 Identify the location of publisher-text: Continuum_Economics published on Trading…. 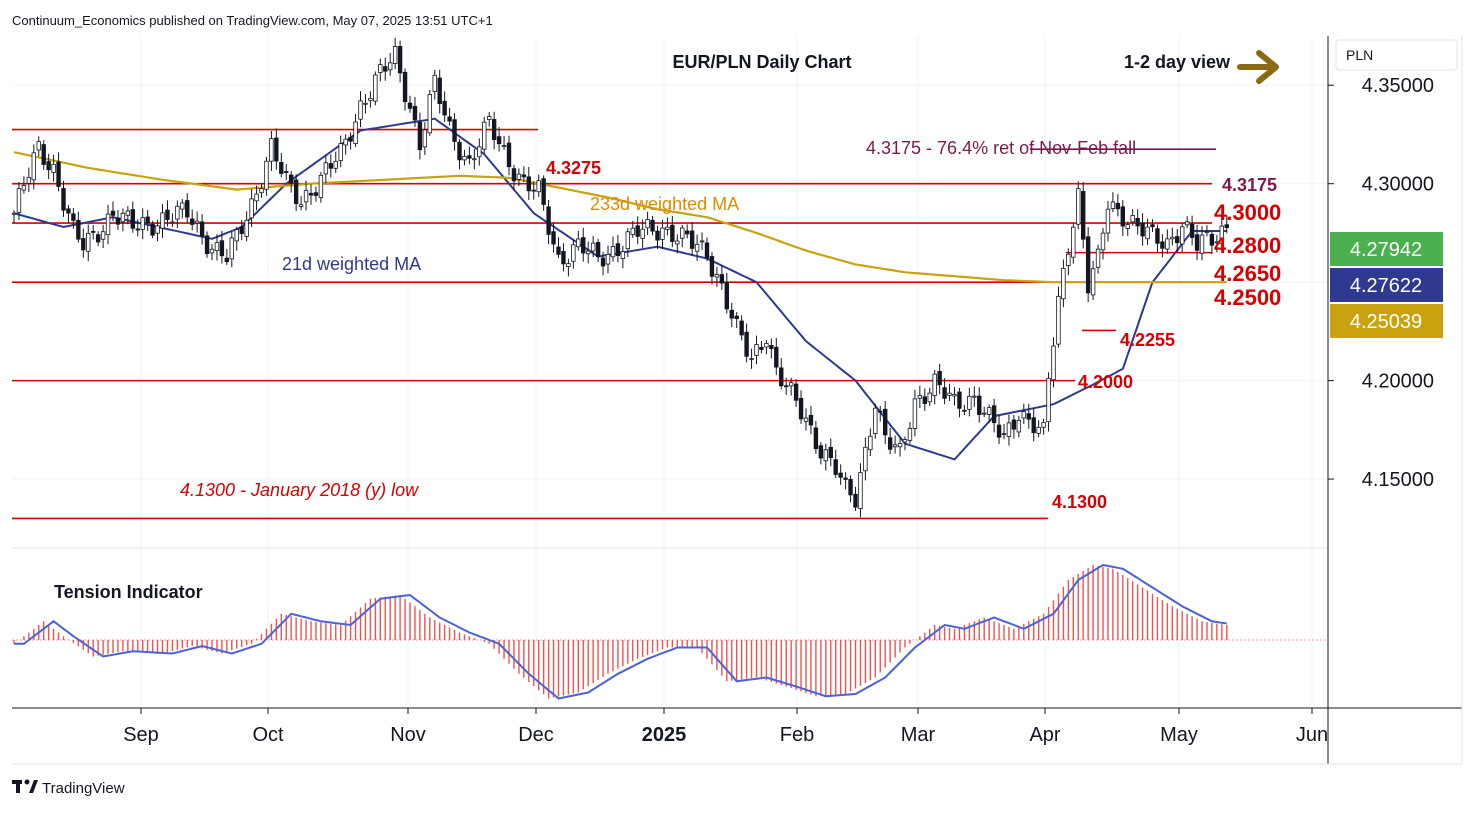
(252, 20).